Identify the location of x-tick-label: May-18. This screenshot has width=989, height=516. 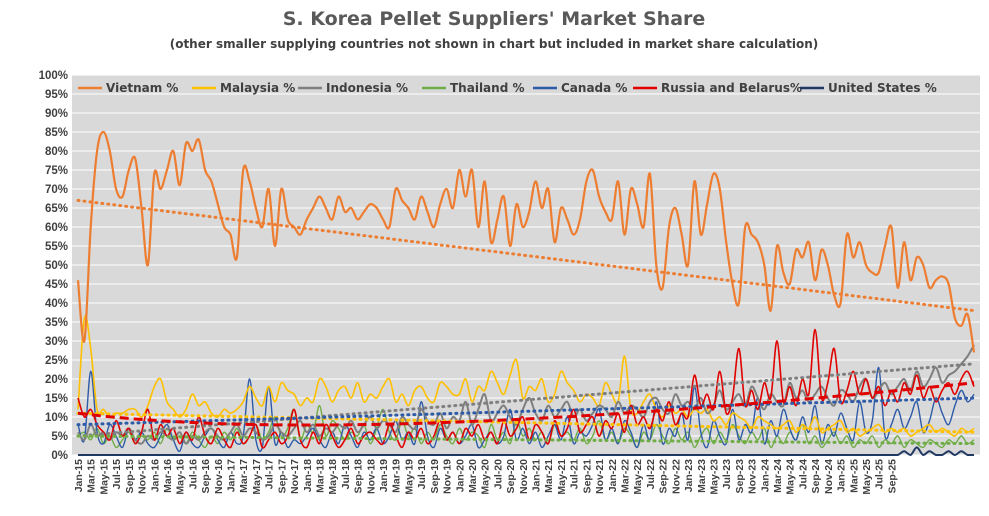
(333, 477).